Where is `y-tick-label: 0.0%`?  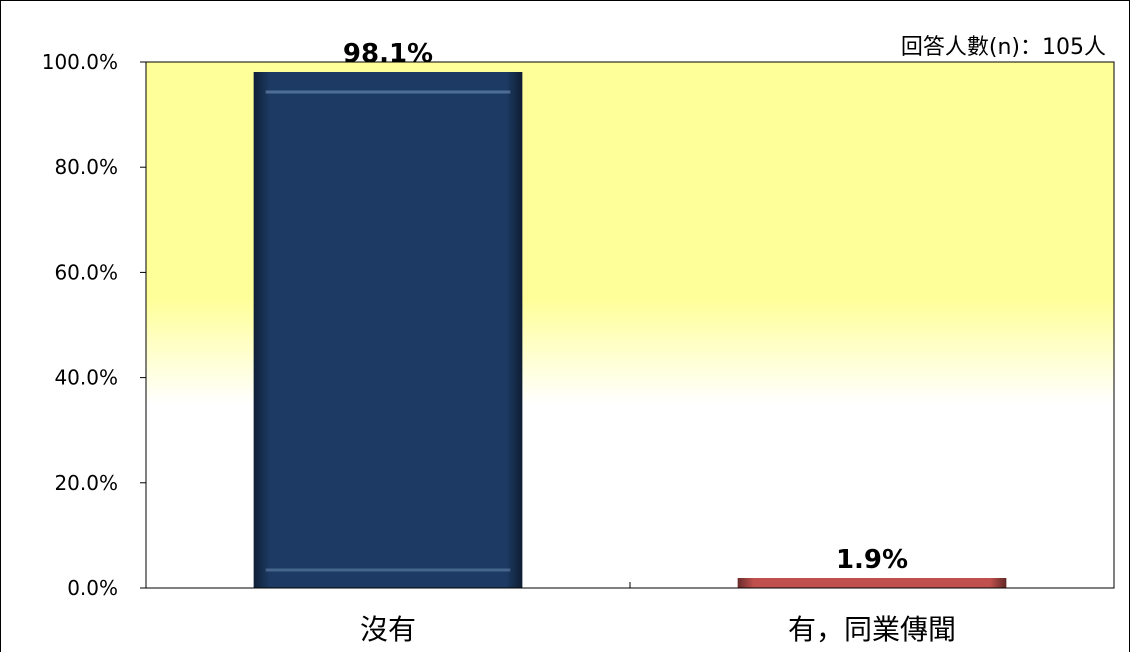
y-tick-label: 0.0% is located at coordinates (92, 588).